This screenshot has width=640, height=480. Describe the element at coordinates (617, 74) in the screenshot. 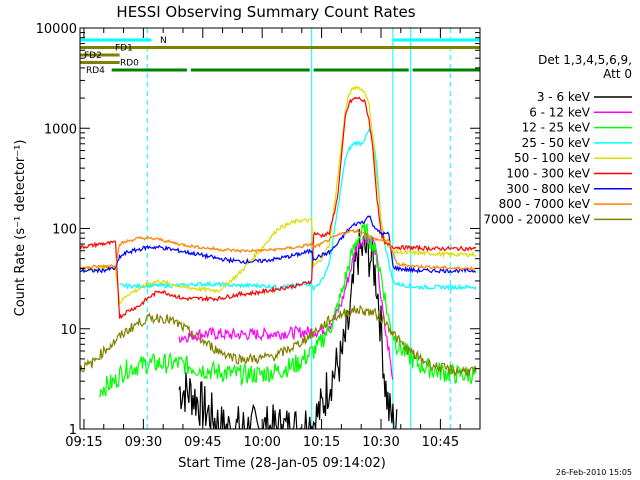

I see `legend-title-2: Att 0` at that location.